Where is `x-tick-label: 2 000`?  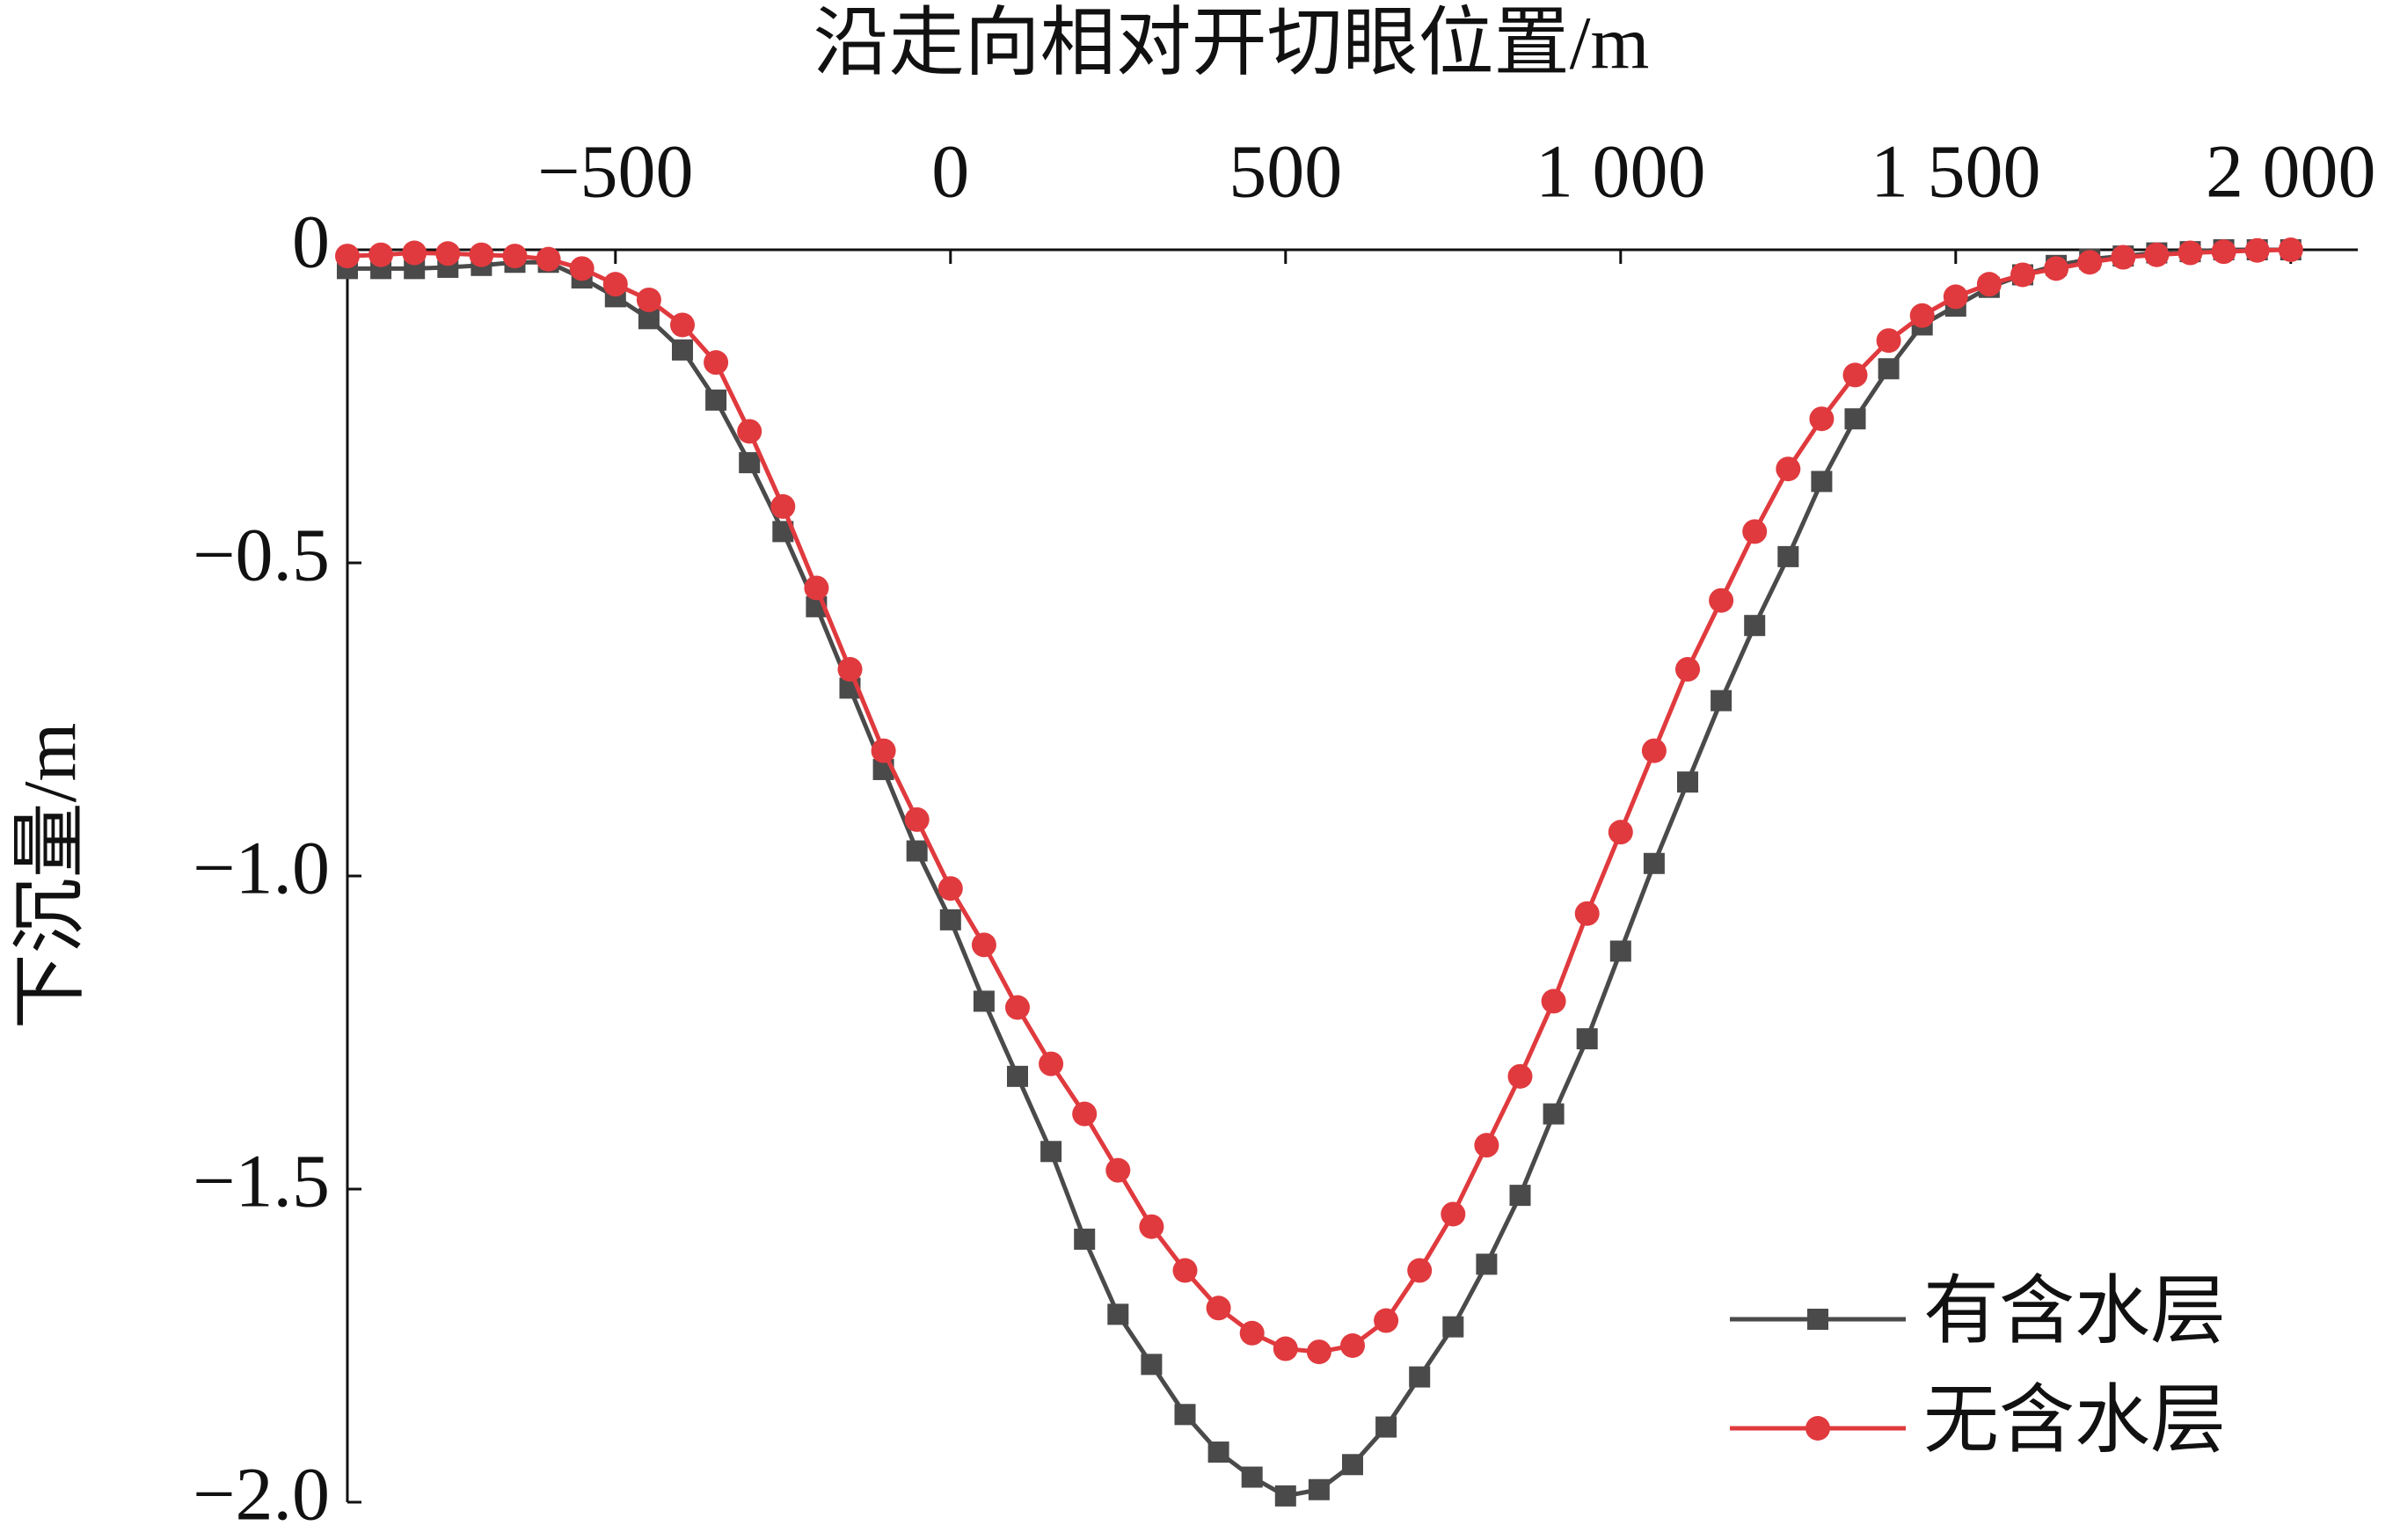
x-tick-label: 2 000 is located at coordinates (2291, 171).